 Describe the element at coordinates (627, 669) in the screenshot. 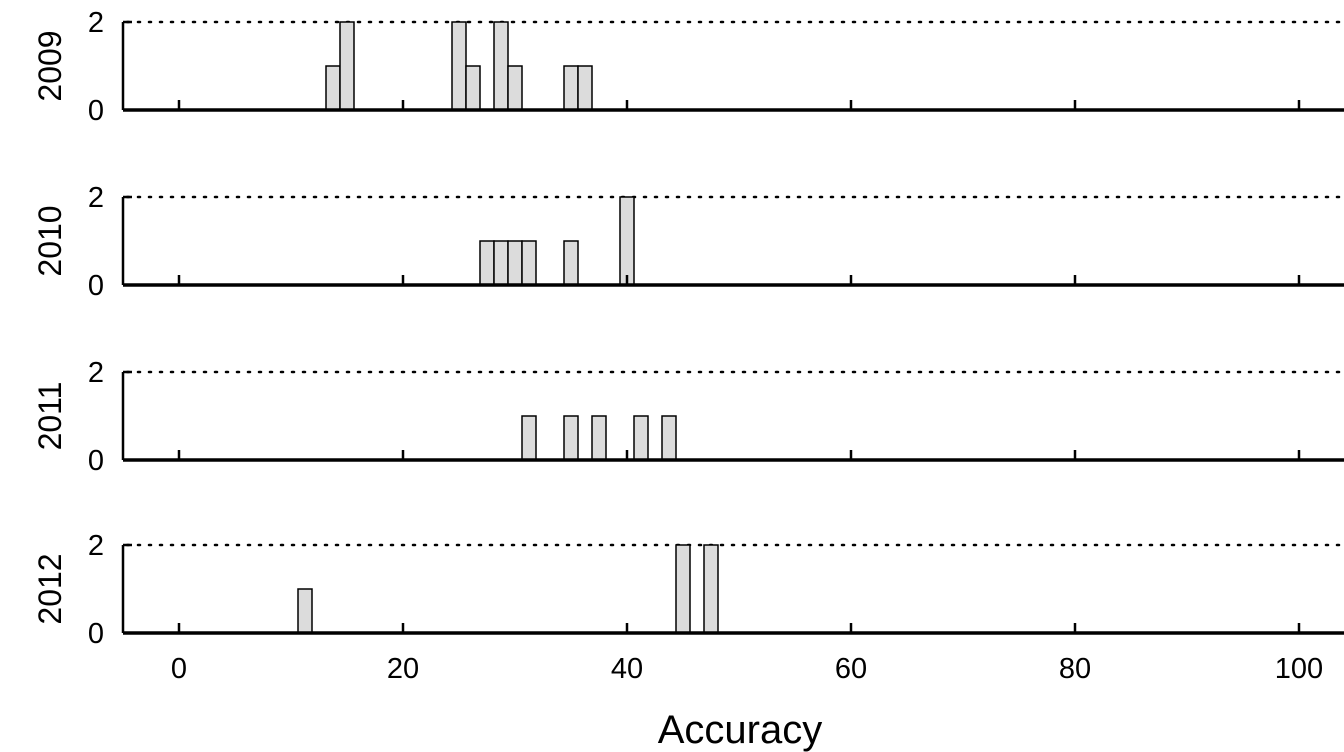

I see `x-tick-label: 40` at that location.